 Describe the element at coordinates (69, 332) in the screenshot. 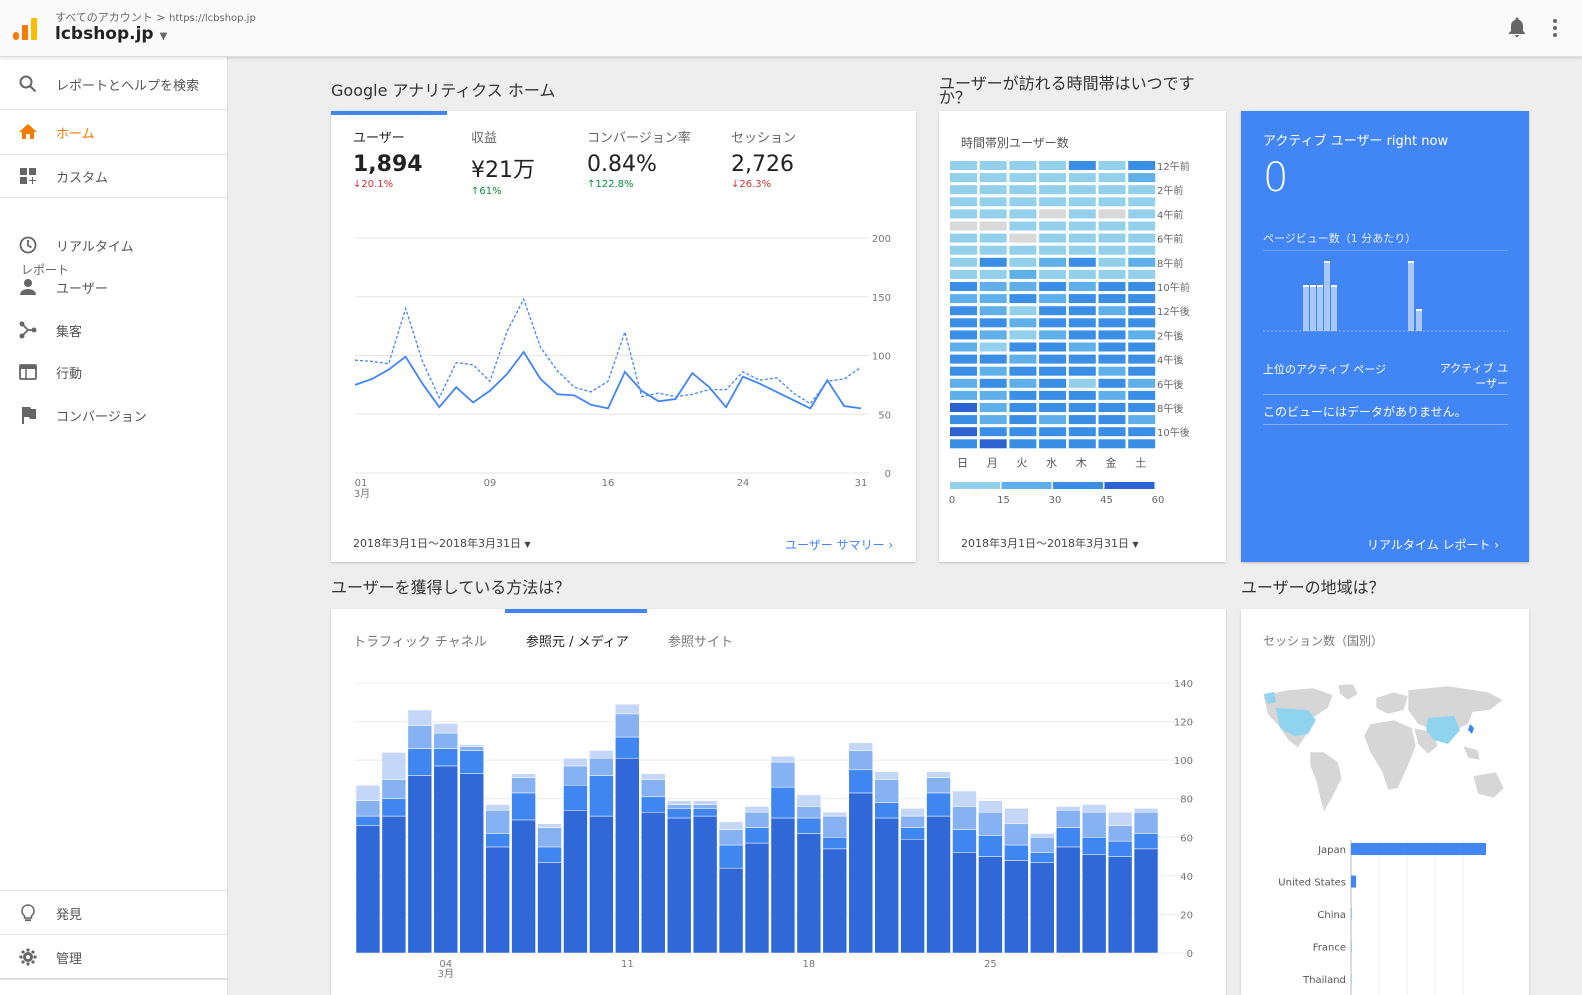

I see `sidebar-item-label: 集客` at that location.